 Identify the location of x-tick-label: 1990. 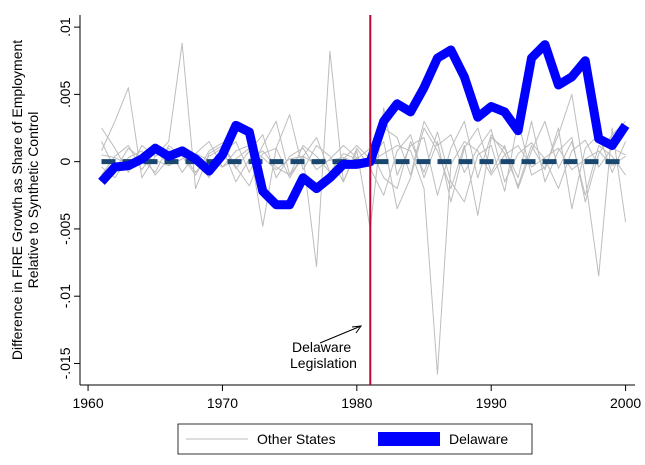
(491, 403).